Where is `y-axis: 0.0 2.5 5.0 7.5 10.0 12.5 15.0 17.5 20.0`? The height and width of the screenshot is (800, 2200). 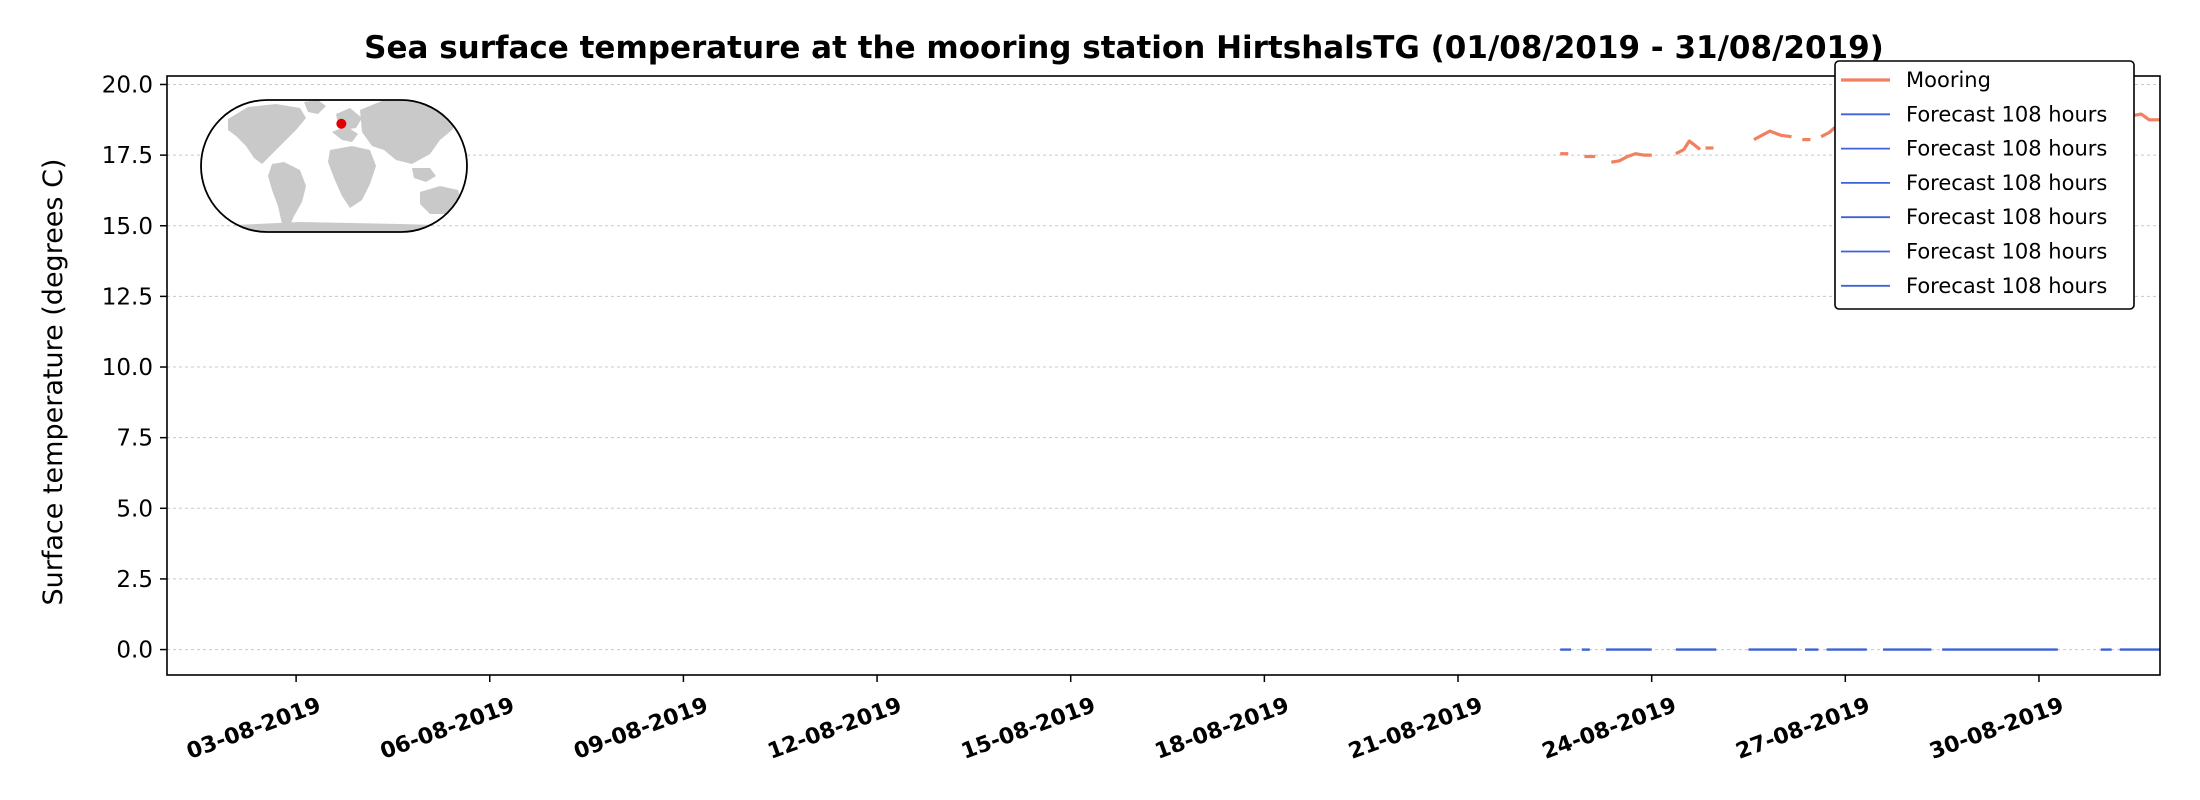
y-axis: 0.0 2.5 5.0 7.5 10.0 12.5 15.0 17.5 20.0 is located at coordinates (134, 368).